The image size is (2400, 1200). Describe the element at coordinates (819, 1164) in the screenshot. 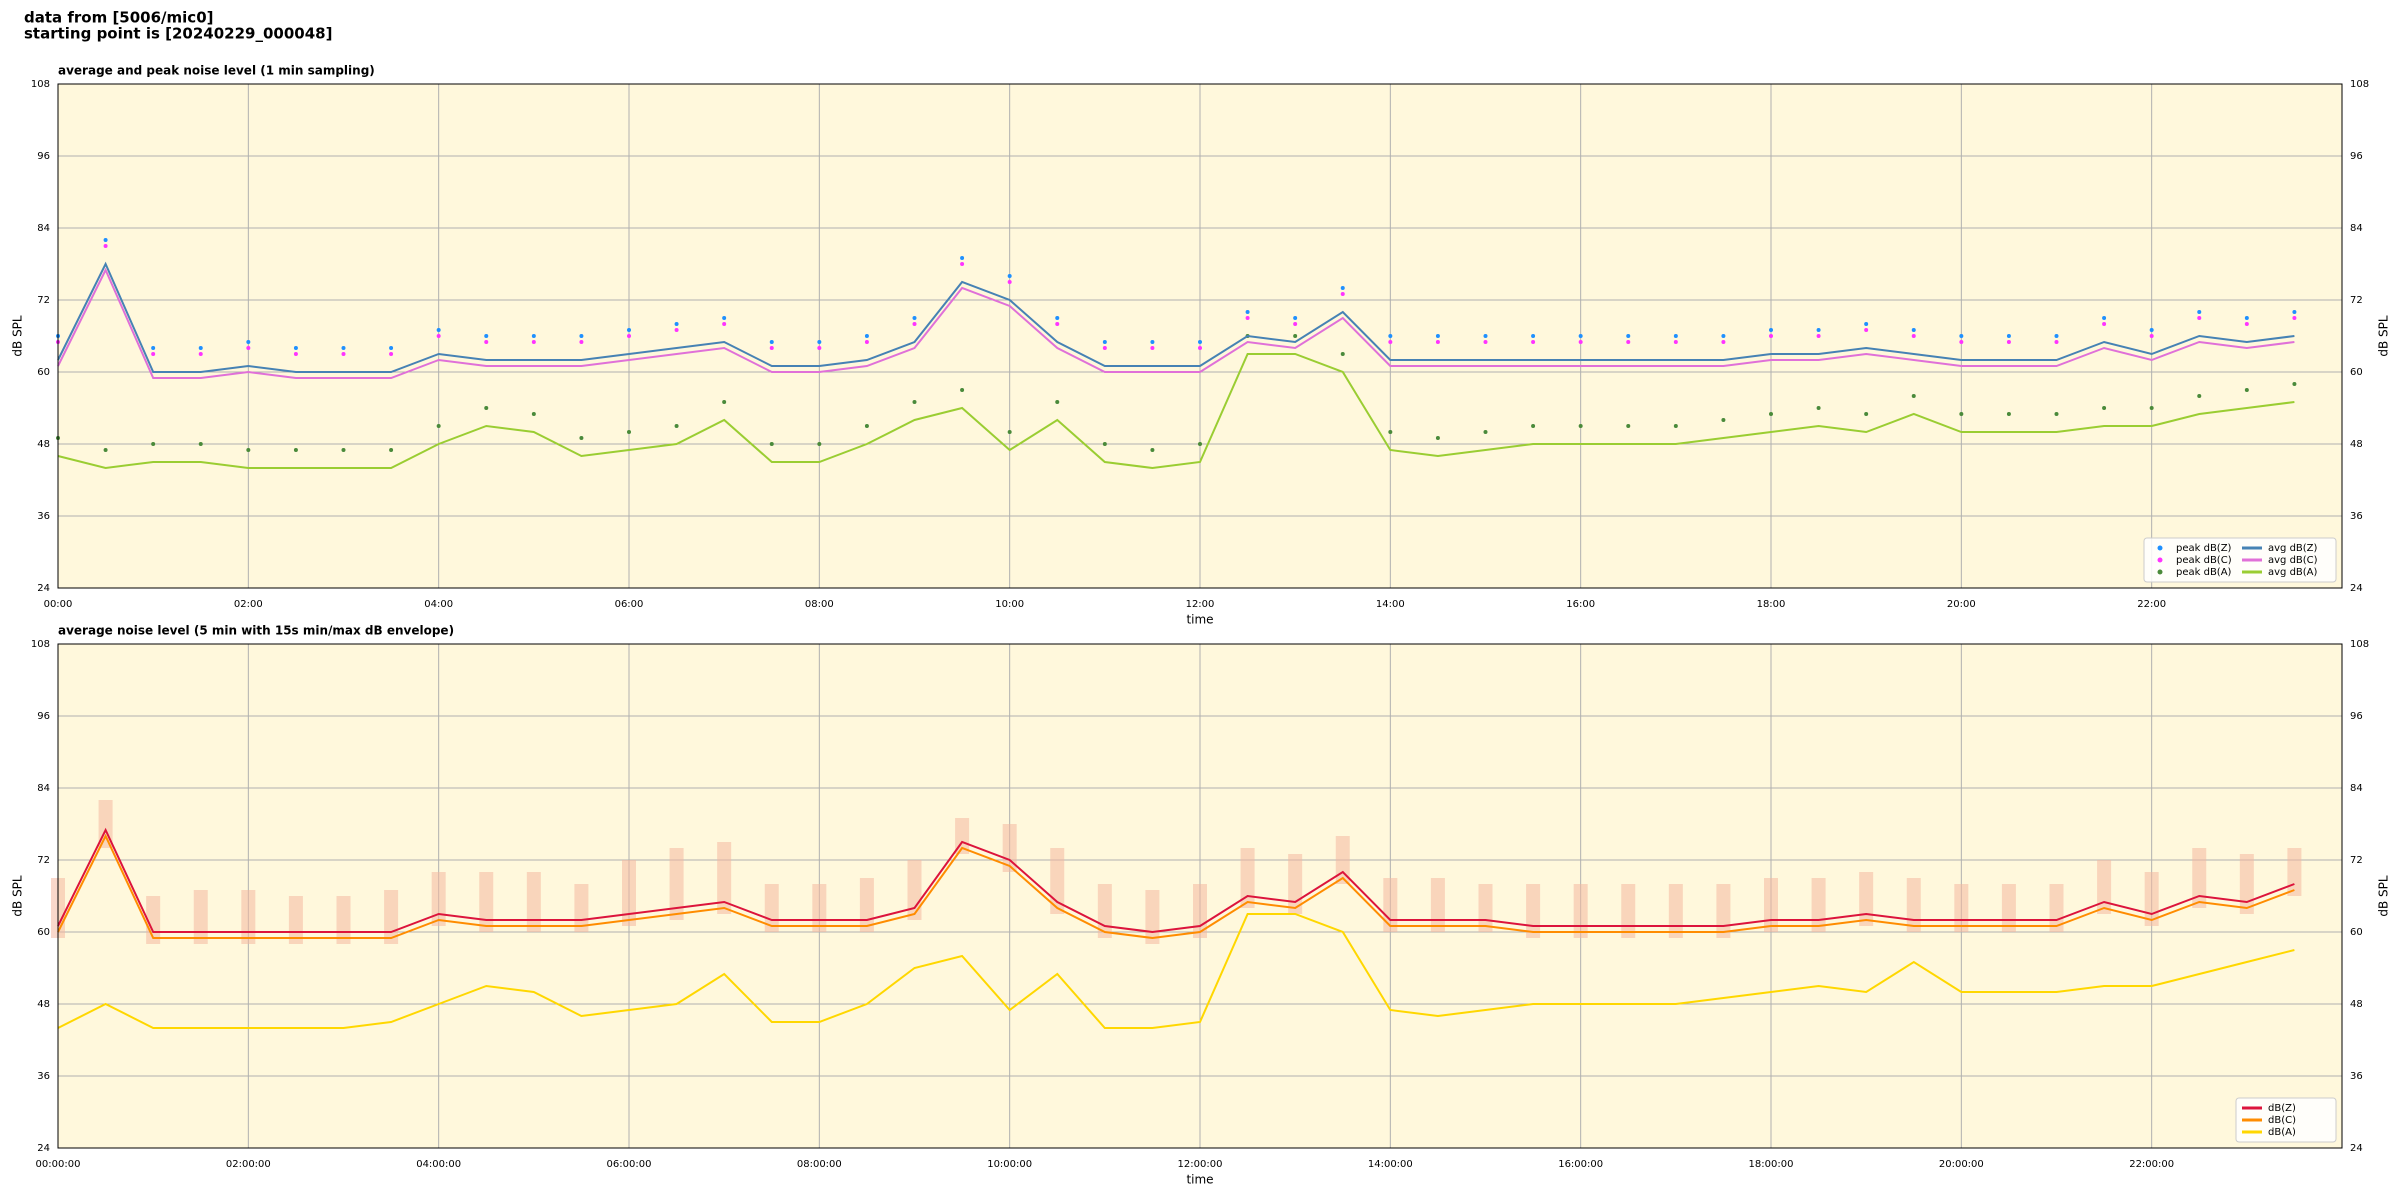

I see `x-tick-label: 08:00:00` at that location.